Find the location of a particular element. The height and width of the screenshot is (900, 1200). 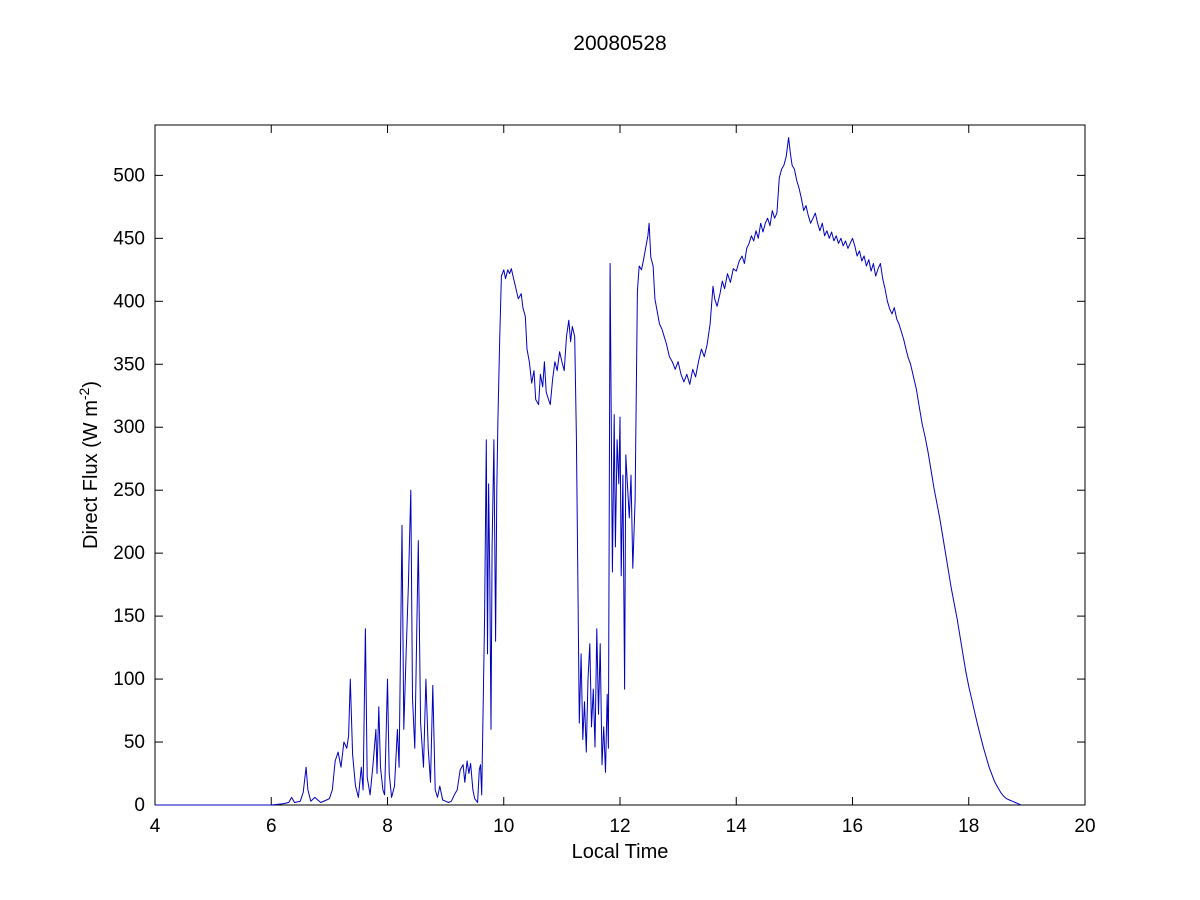

y-tick-label: 200 is located at coordinates (129, 553).